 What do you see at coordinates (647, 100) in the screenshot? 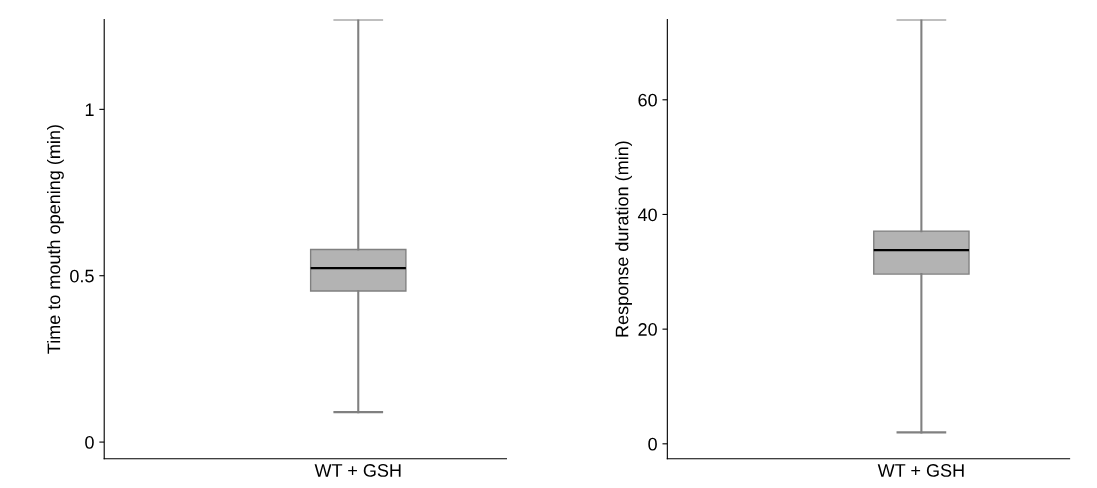
I see `y-tick-label: 60` at bounding box center [647, 100].